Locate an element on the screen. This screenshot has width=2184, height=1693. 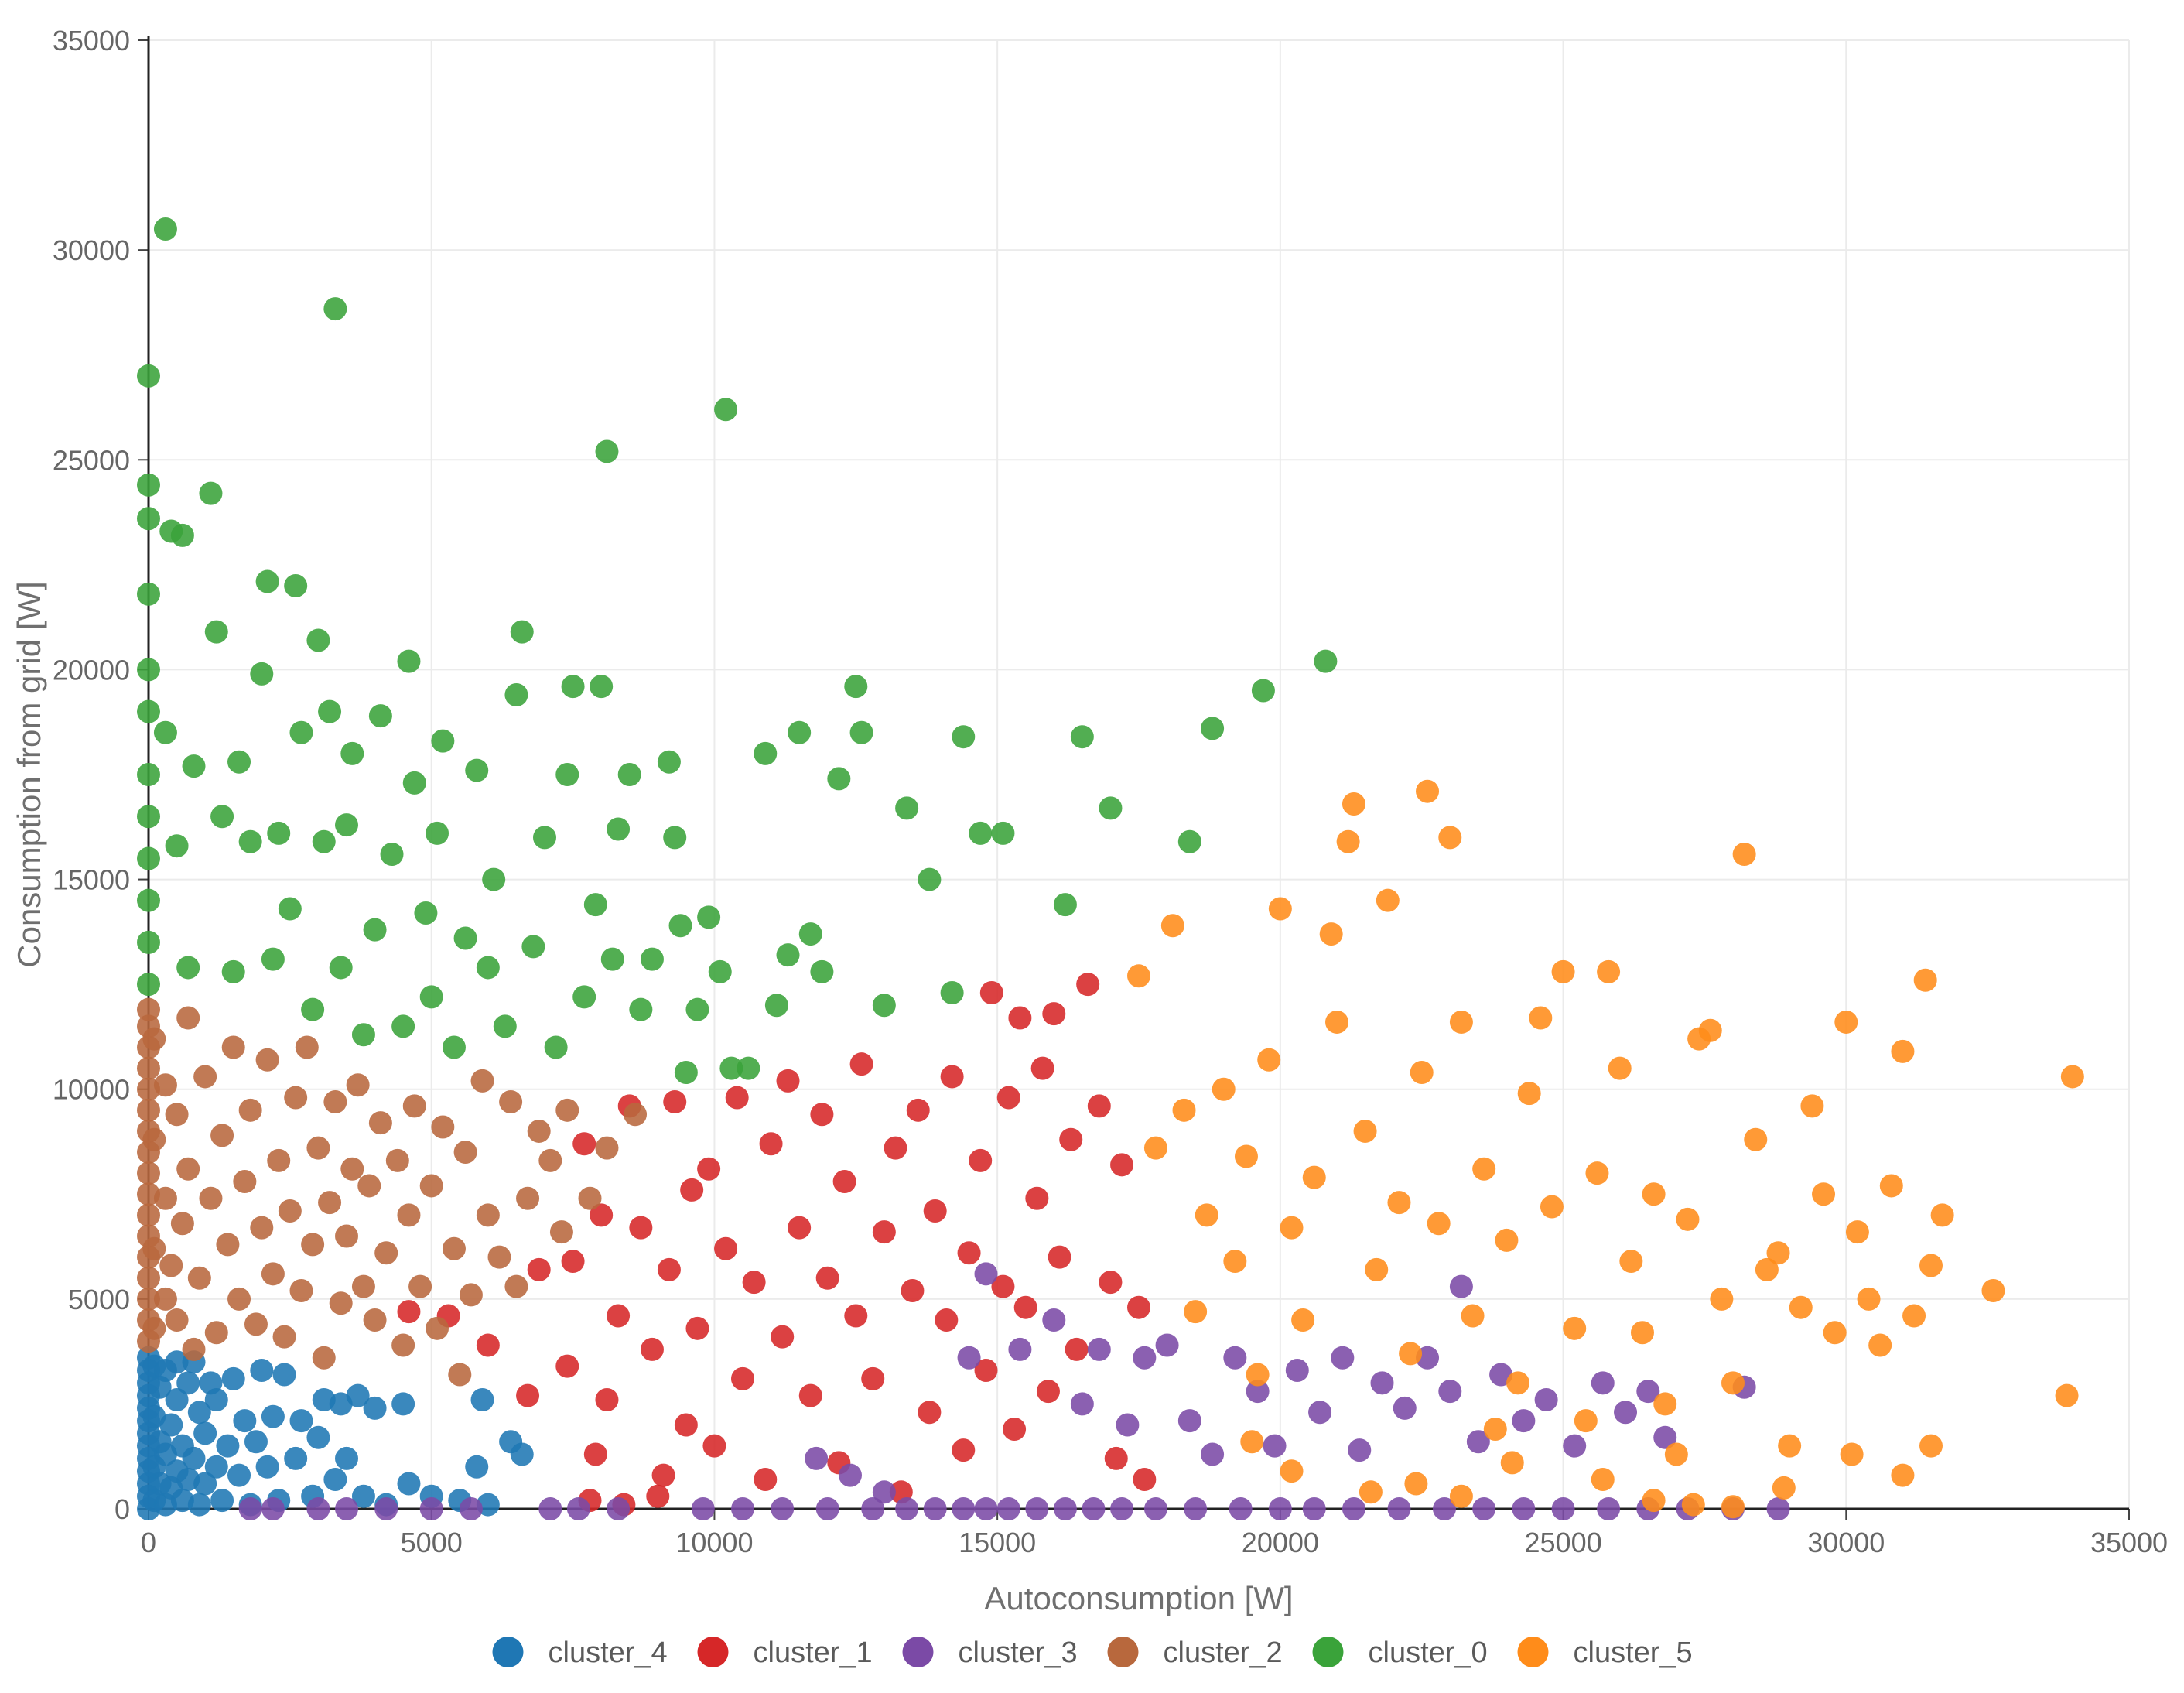
legend-item-cluster_0: cluster_0 is located at coordinates (1400, 1653).